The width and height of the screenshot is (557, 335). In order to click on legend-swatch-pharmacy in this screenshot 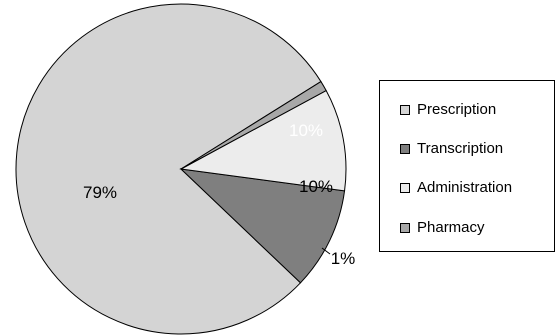, I will do `click(405, 227)`.